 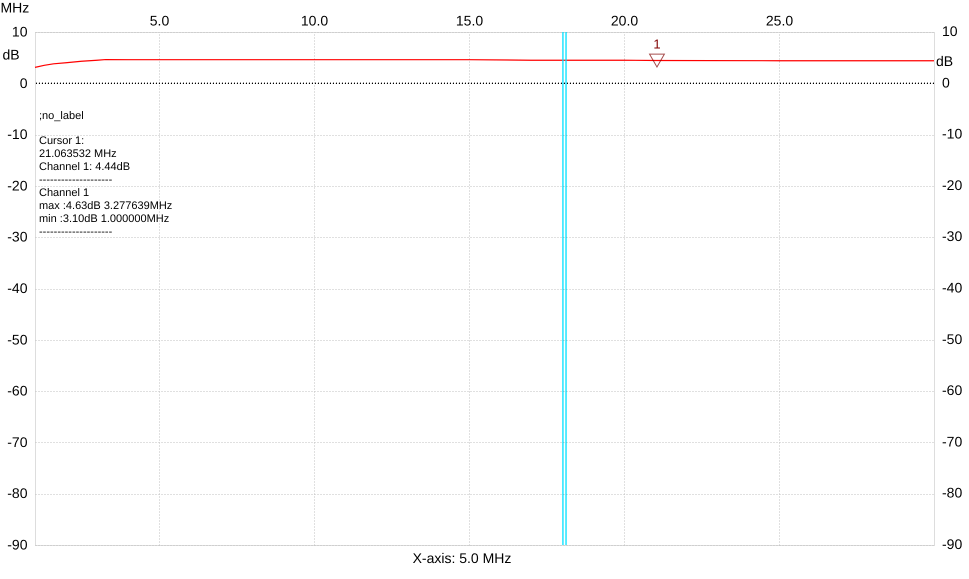 I want to click on annotation: 21.063532 MHz, so click(x=78, y=154).